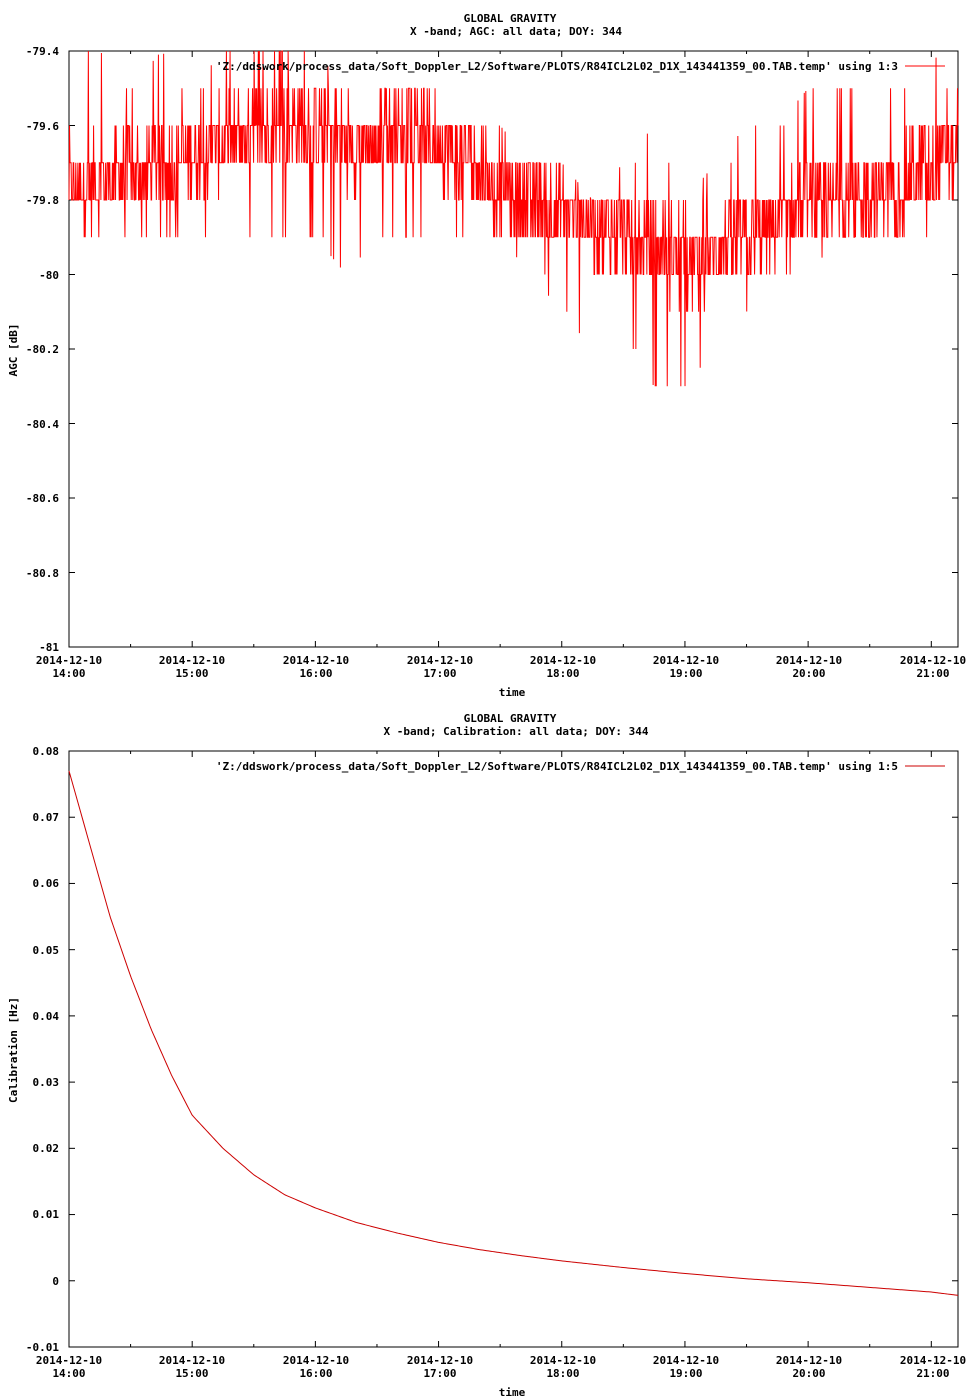  I want to click on agc-chart-subtitle: X -band; AGC: all data; DOY: 344, so click(516, 31).